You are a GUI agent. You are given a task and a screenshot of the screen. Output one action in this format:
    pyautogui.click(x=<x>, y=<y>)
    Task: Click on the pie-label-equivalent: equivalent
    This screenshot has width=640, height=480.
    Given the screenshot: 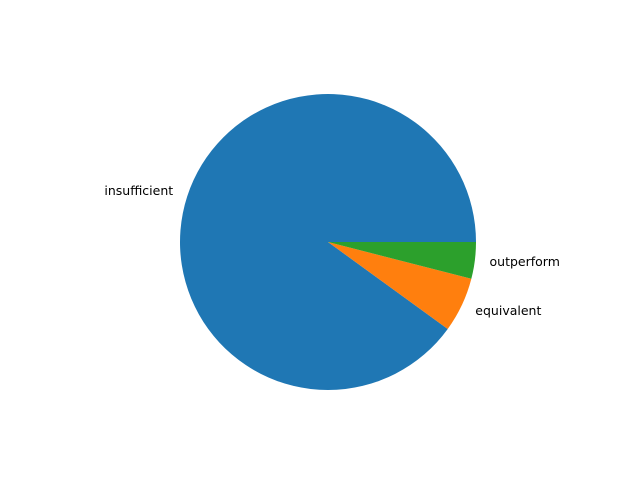 What is the action you would take?
    pyautogui.click(x=508, y=310)
    